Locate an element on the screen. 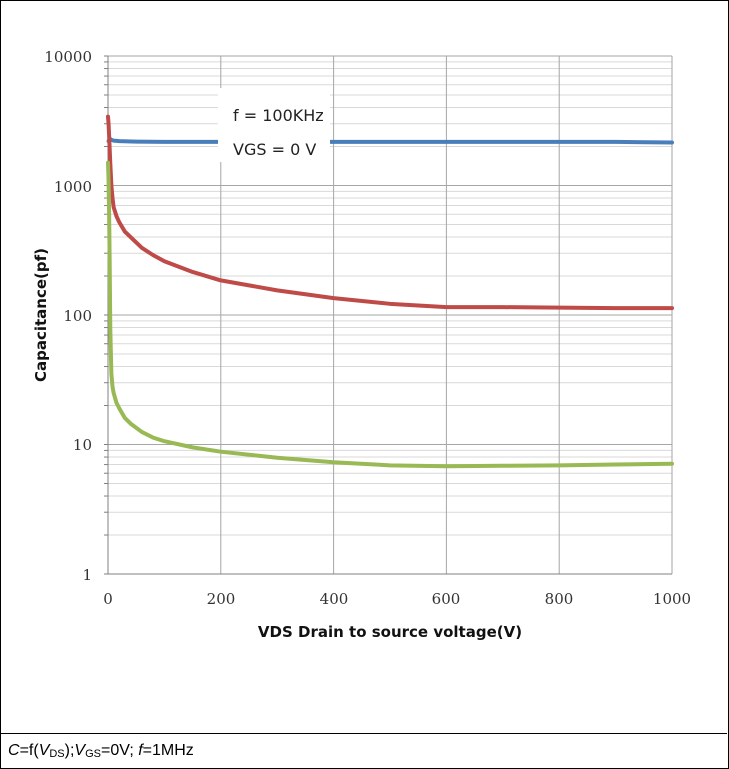 The width and height of the screenshot is (729, 769). annotation-frequency: f = 100KHz is located at coordinates (278, 115).